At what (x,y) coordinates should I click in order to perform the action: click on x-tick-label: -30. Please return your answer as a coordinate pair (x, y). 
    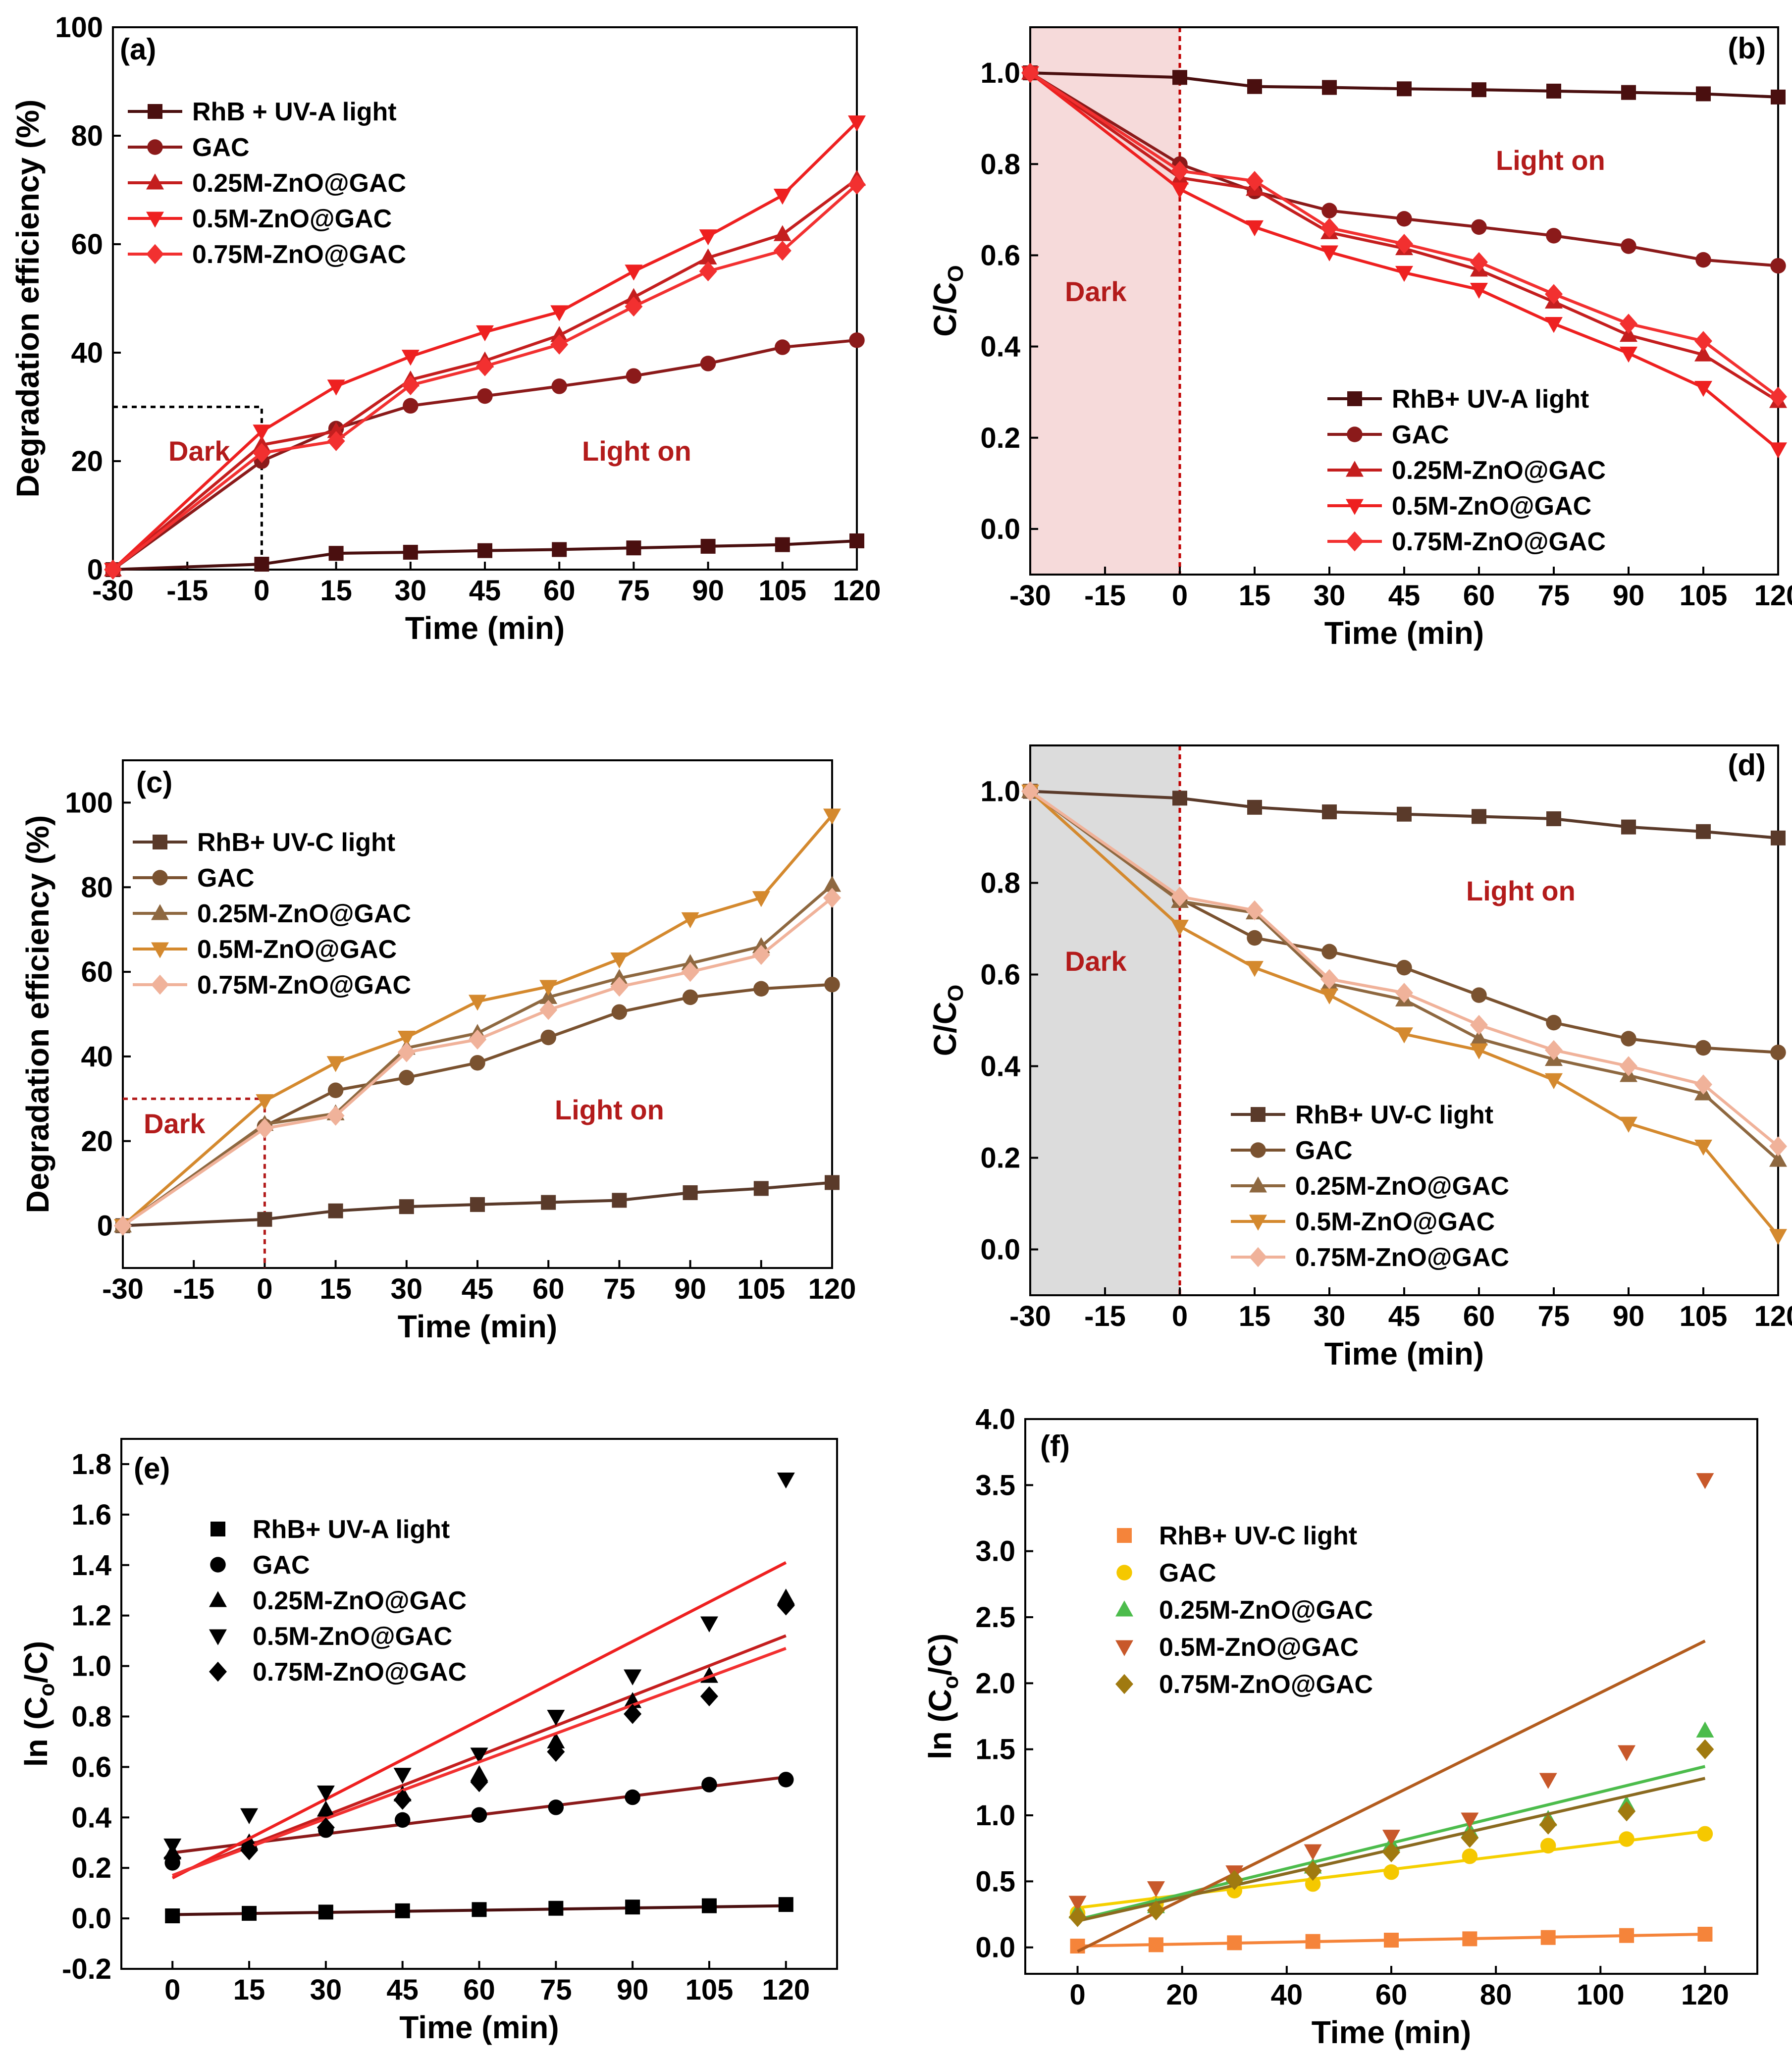
    Looking at the image, I should click on (1030, 1316).